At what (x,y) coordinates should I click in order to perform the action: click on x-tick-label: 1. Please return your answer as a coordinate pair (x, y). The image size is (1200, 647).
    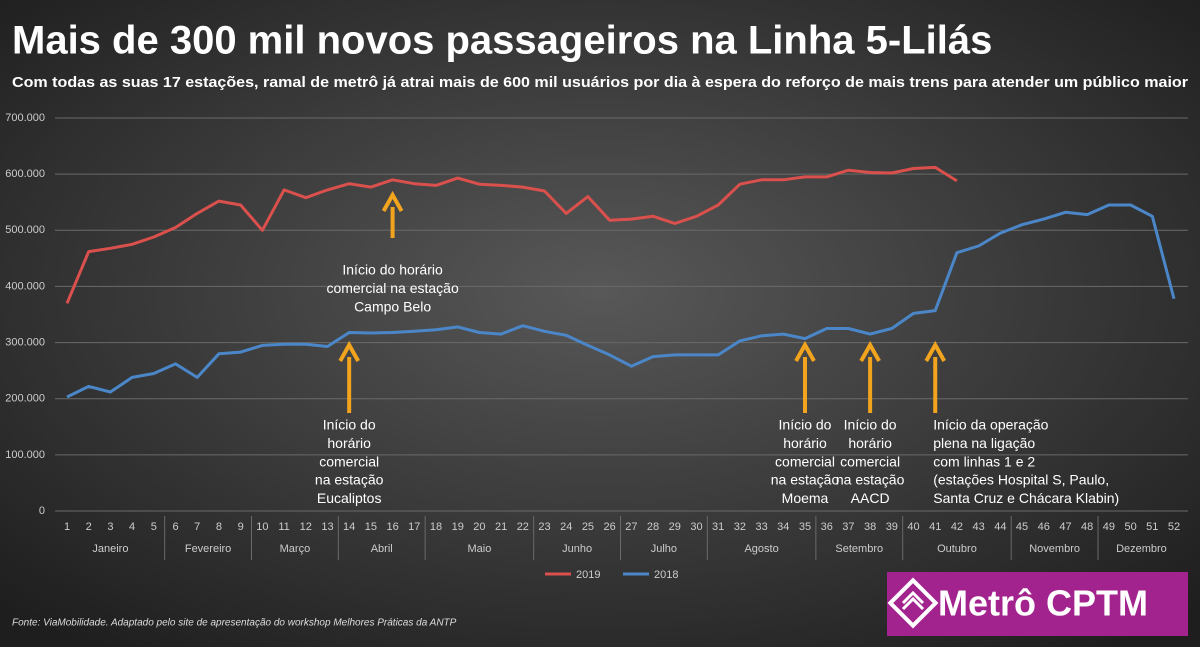
    Looking at the image, I should click on (67, 527).